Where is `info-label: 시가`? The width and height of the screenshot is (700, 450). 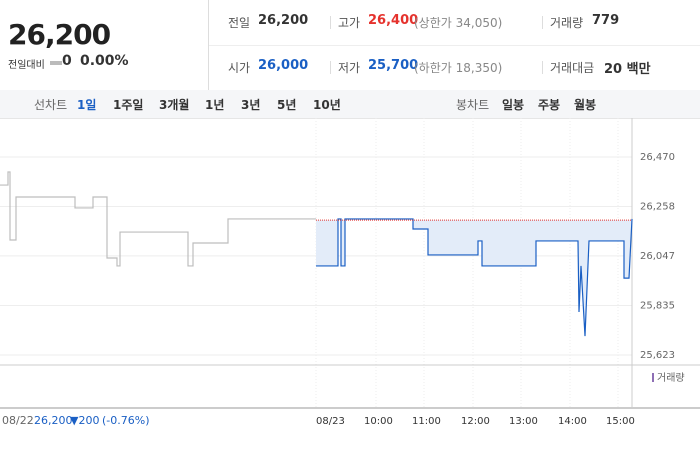
info-label: 시가 is located at coordinates (239, 68).